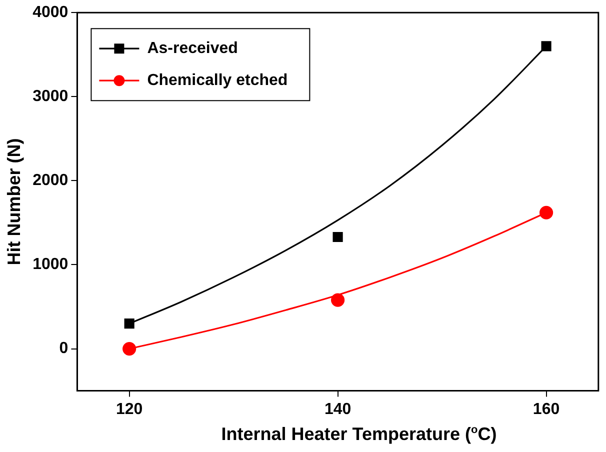  What do you see at coordinates (217, 81) in the screenshot?
I see `legend-label: Chemically etched` at bounding box center [217, 81].